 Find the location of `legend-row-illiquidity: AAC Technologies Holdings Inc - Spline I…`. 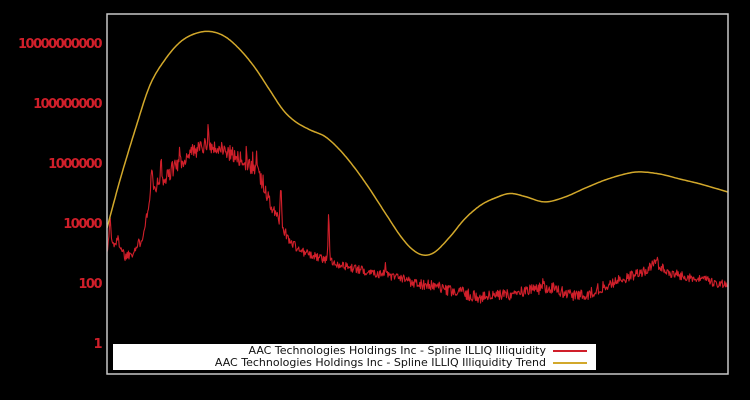

legend-row-illiquidity: AAC Technologies Holdings Inc - Spline I… is located at coordinates (354, 351).